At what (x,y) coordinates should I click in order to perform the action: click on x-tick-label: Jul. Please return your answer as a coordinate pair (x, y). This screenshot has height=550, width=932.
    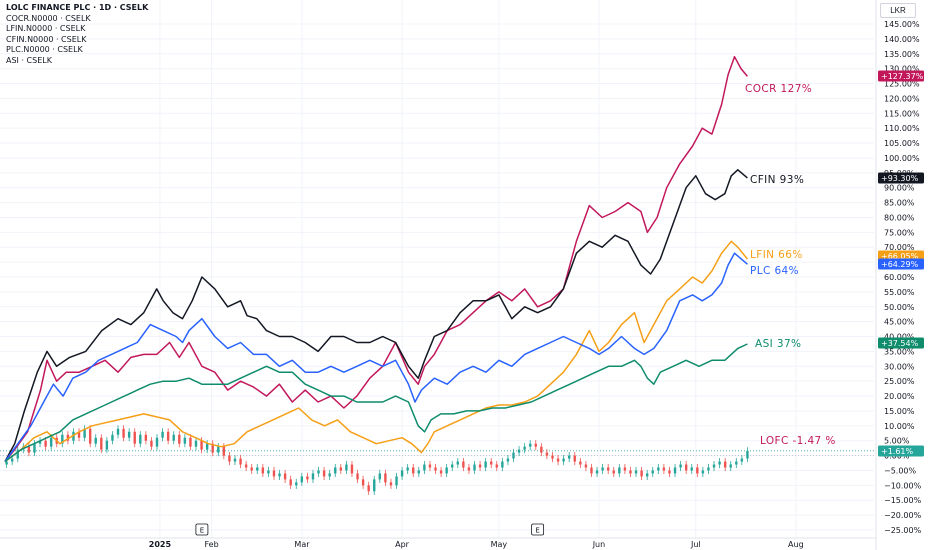
    Looking at the image, I should click on (695, 544).